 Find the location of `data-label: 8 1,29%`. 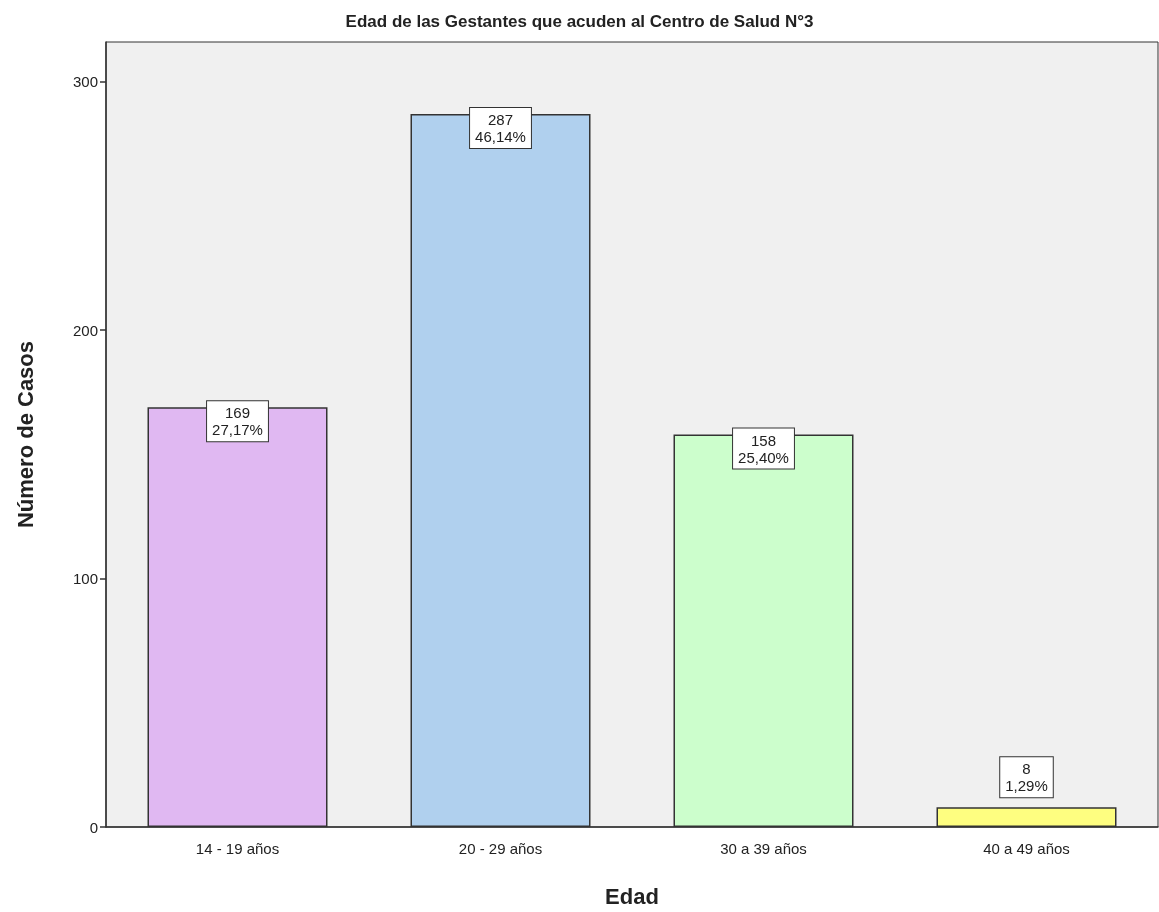

data-label: 8 1,29% is located at coordinates (1026, 777).